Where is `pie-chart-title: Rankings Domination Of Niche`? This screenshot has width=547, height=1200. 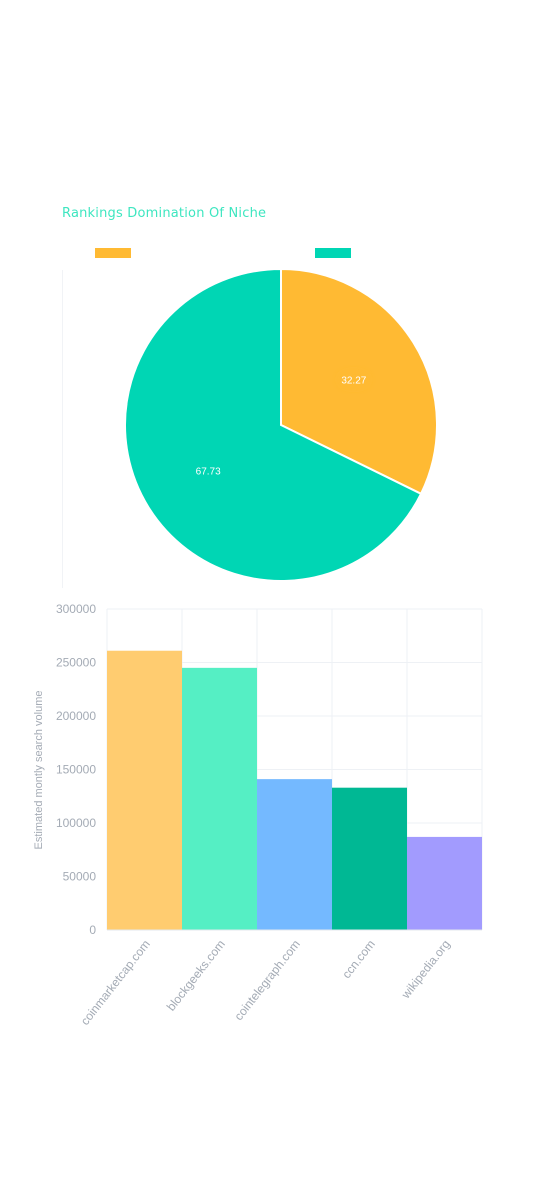 pie-chart-title: Rankings Domination Of Niche is located at coordinates (164, 213).